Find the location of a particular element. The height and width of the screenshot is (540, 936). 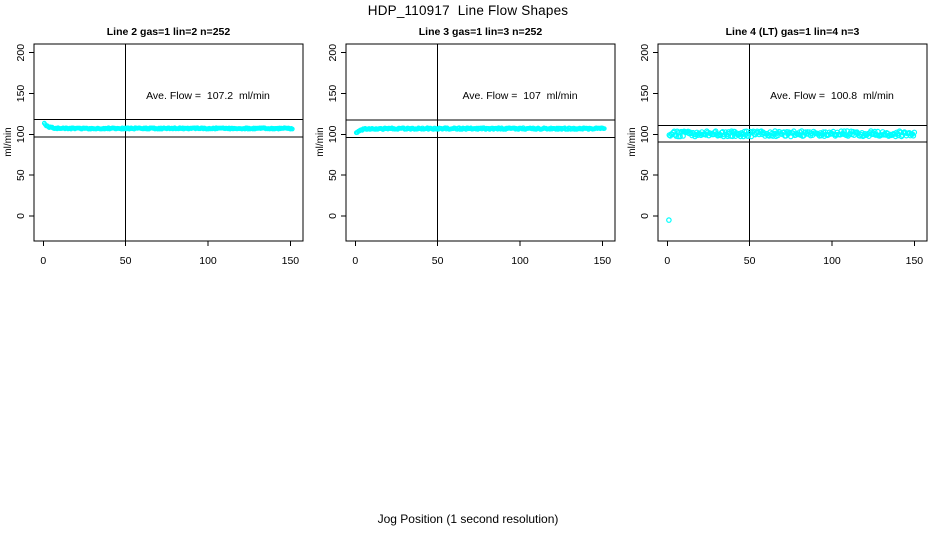

outlier-point is located at coordinates (669, 220).